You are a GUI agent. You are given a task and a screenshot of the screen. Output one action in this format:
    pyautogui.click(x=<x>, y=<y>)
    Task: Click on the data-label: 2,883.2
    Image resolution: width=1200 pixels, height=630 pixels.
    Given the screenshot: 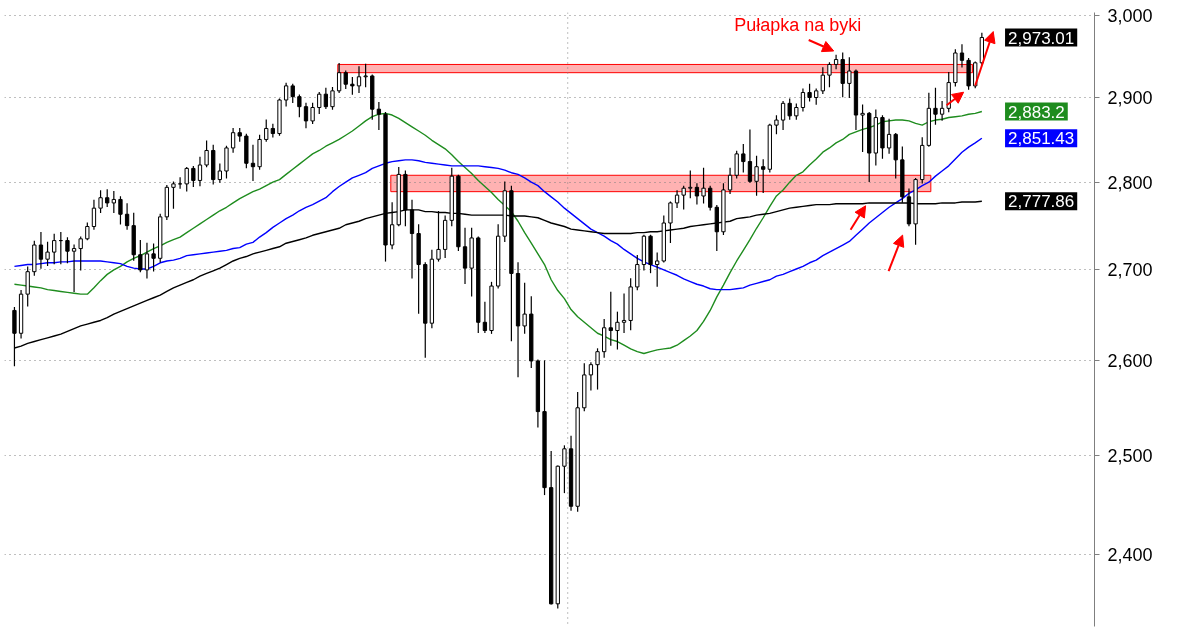 What is the action you would take?
    pyautogui.click(x=1036, y=112)
    